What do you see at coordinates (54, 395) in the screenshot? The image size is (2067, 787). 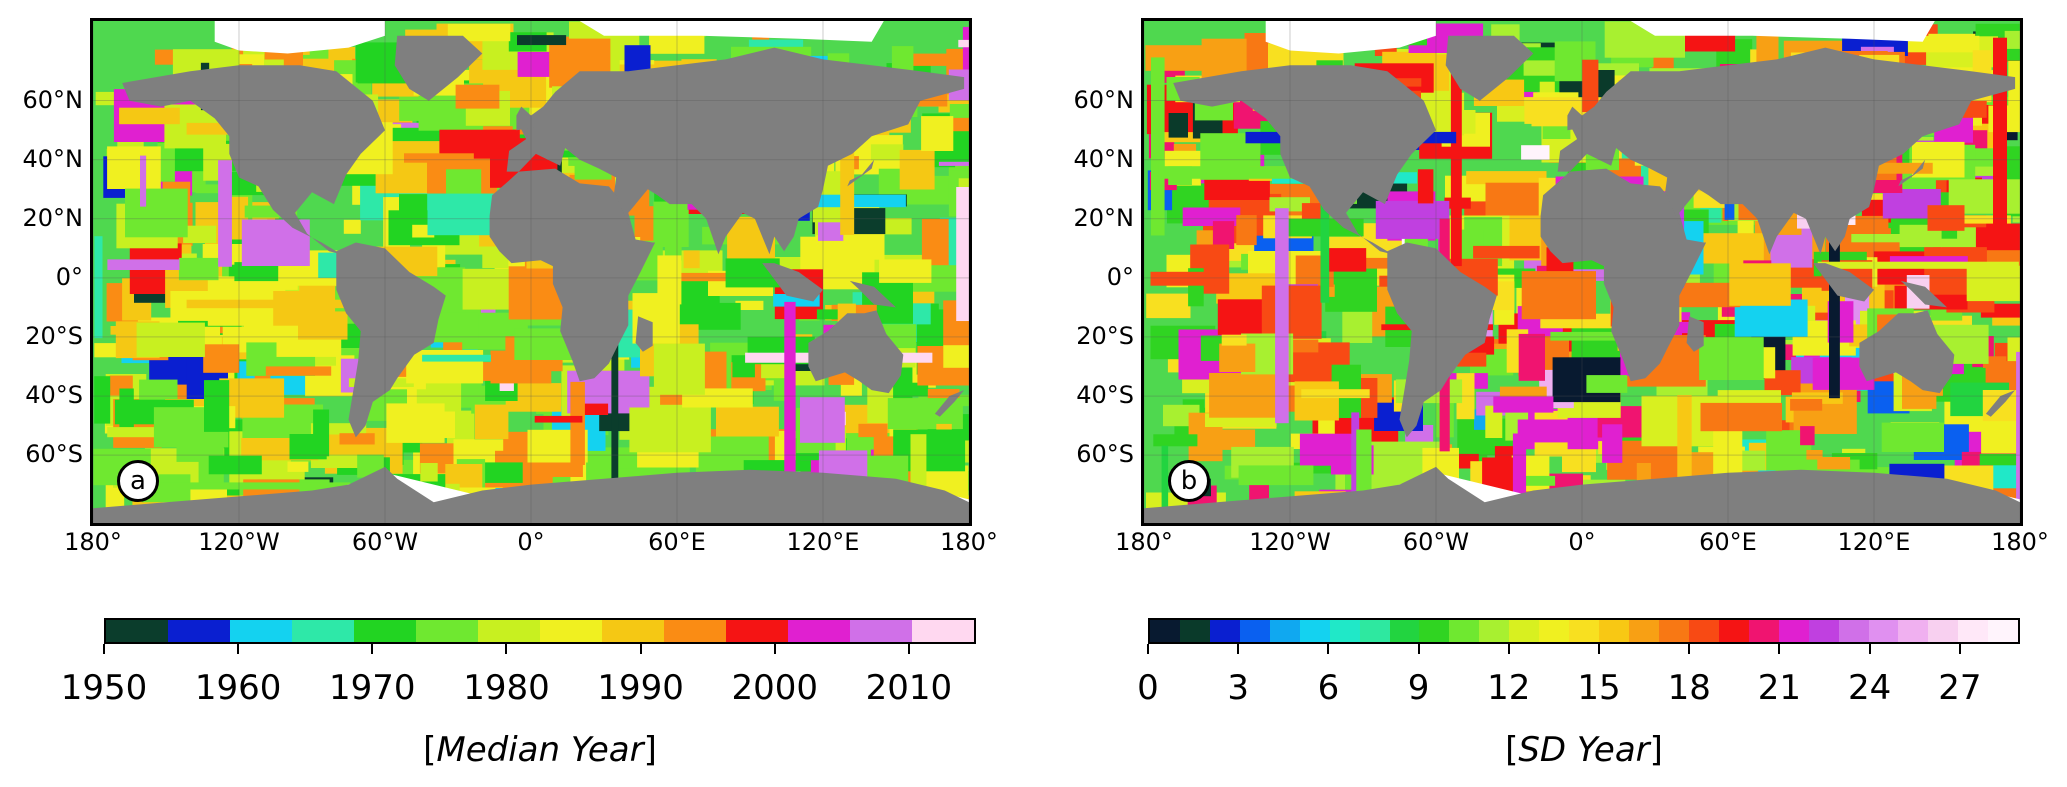 I see `latitude-label: 40°S` at bounding box center [54, 395].